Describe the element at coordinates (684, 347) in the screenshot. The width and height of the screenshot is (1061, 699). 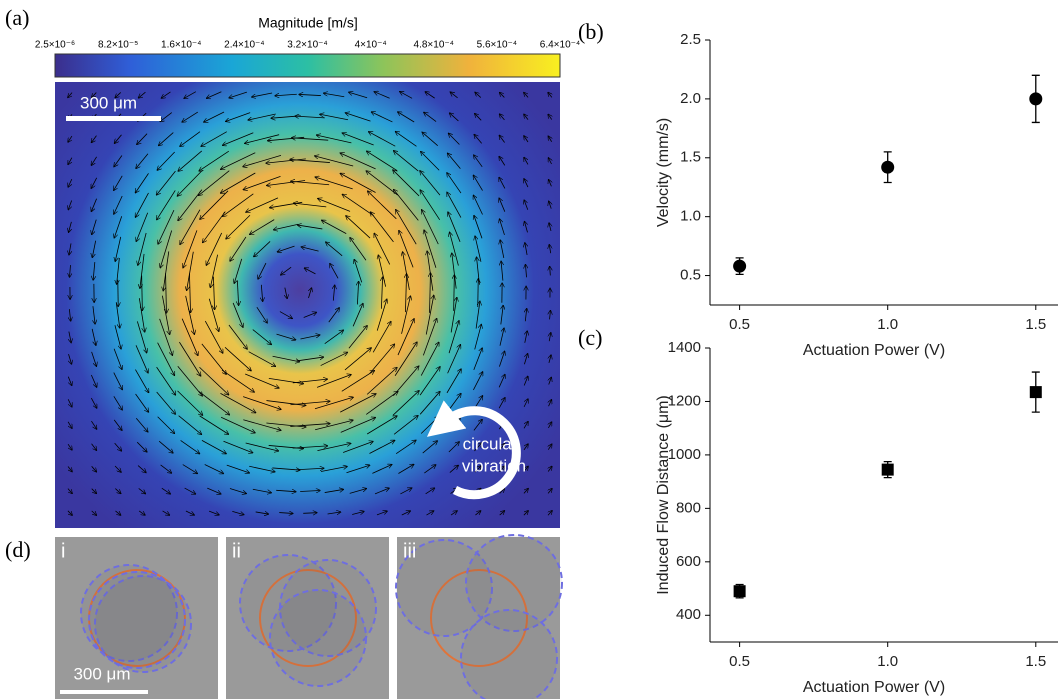
I see `y-tick-label: 1400` at that location.